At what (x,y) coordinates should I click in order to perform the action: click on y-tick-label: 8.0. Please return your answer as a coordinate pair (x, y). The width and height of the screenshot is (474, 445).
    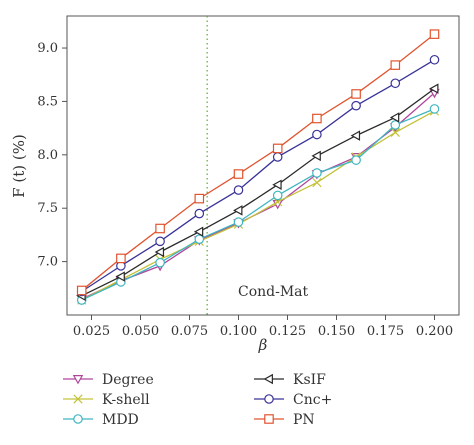
    Looking at the image, I should click on (47, 155).